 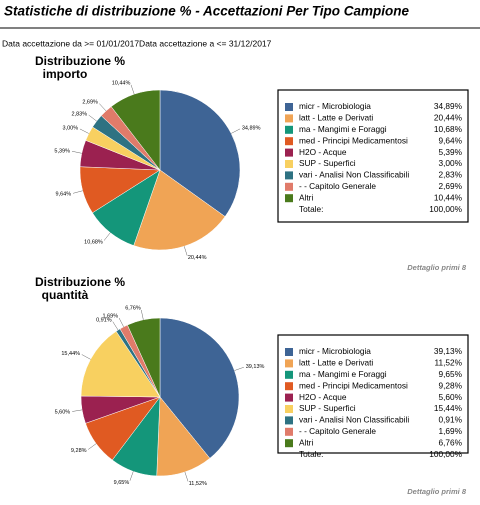 I want to click on legend-value: 15,44%, so click(x=448, y=408).